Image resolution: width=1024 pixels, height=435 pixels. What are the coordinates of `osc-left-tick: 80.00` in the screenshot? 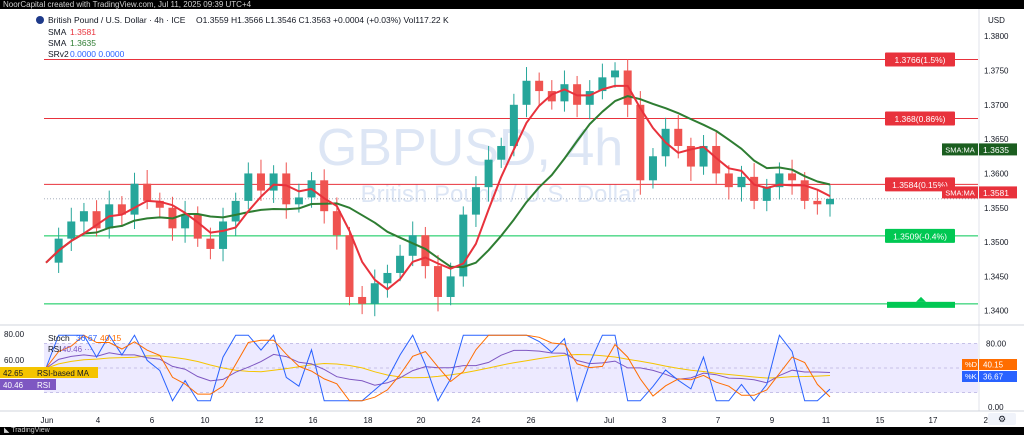 It's located at (14, 334).